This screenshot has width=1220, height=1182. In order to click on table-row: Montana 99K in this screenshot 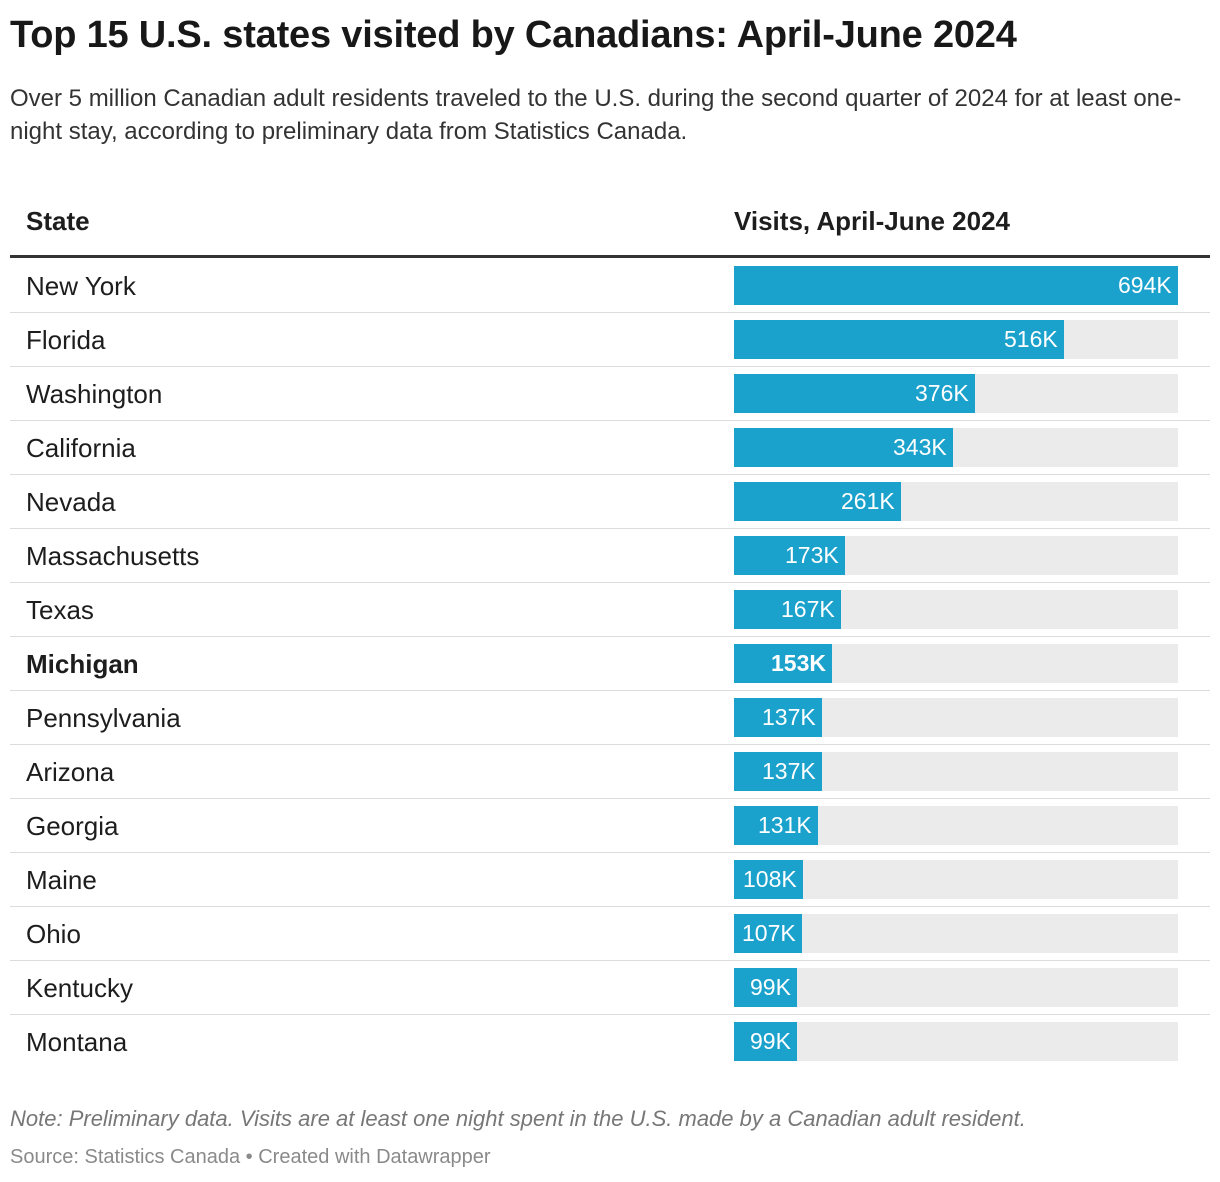, I will do `click(610, 1042)`.